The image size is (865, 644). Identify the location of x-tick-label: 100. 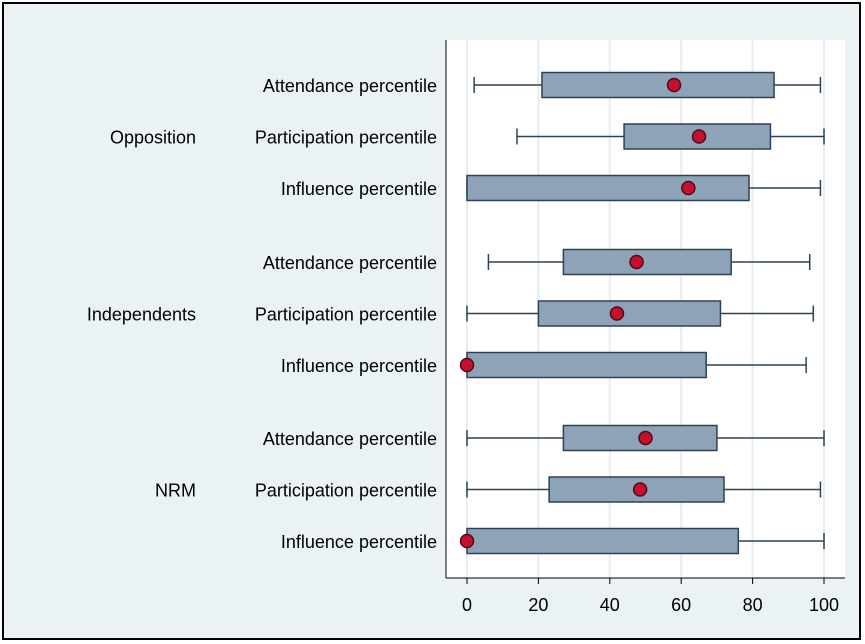
(824, 605).